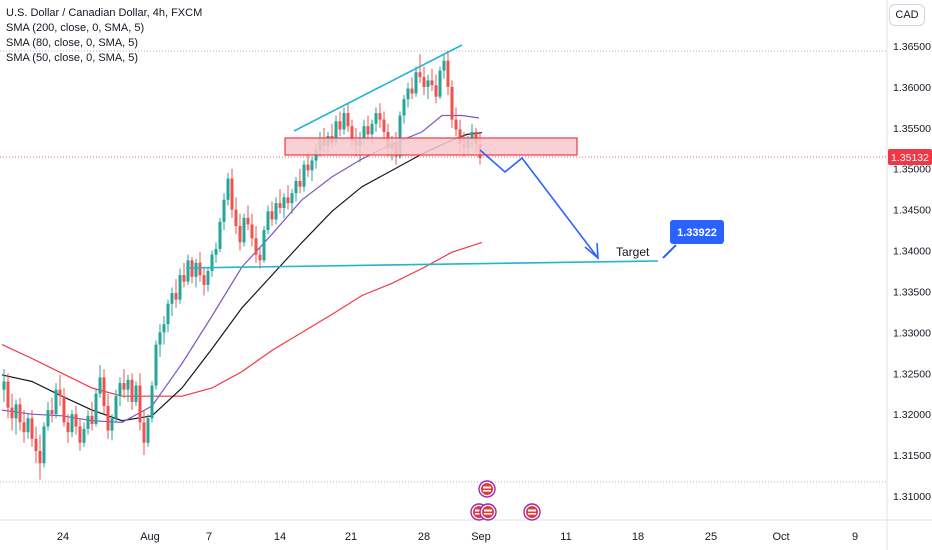  I want to click on sma-50-legend: SMA (50, close, 0, SMA, 5), so click(72, 58).